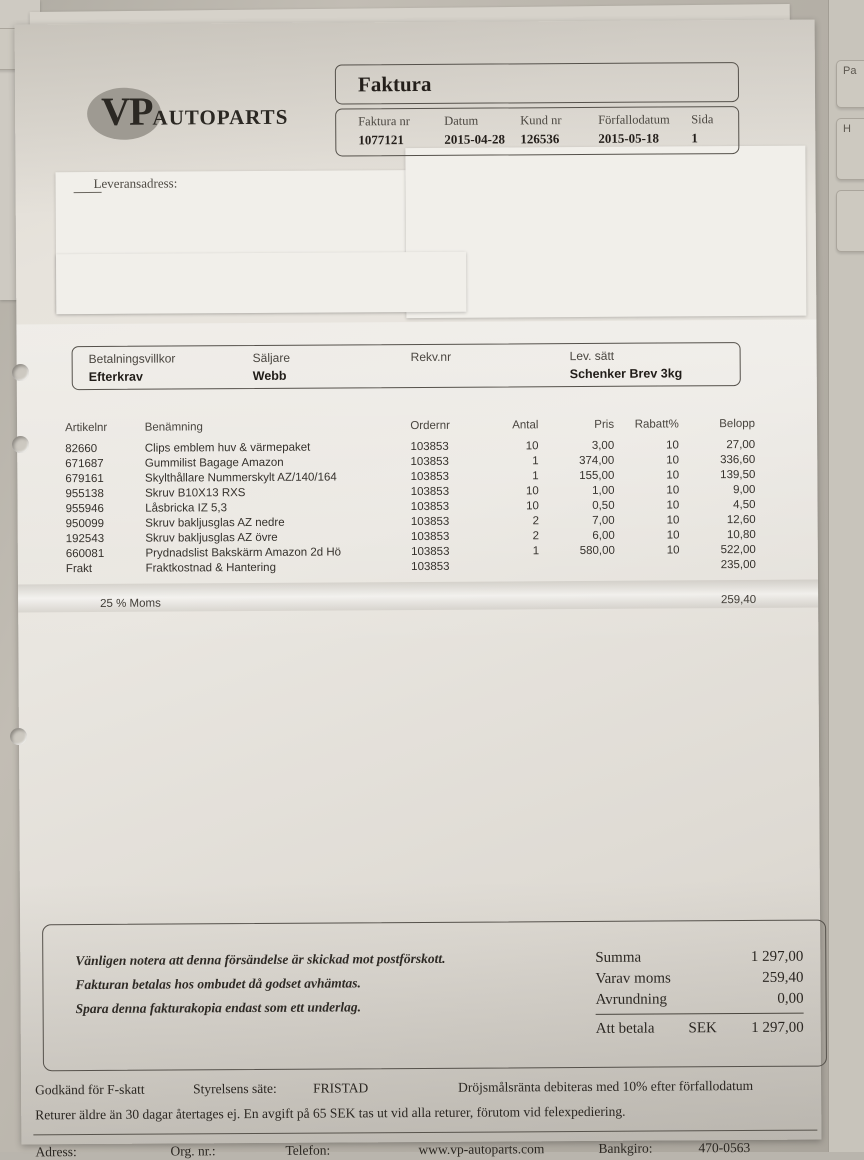  What do you see at coordinates (106, 568) in the screenshot?
I see `cell-artikelnr: Frakt` at bounding box center [106, 568].